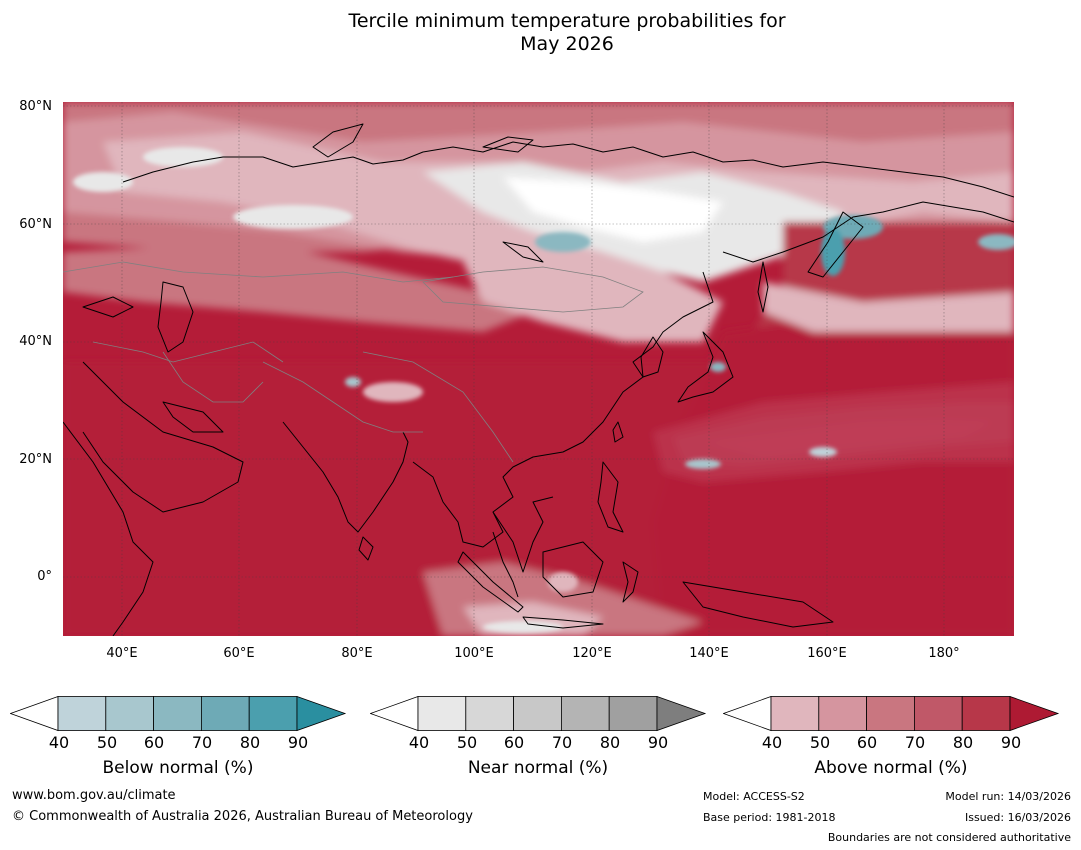 The width and height of the screenshot is (1081, 850). What do you see at coordinates (833, 252) in the screenshot?
I see `teal-patch-kamchatka` at bounding box center [833, 252].